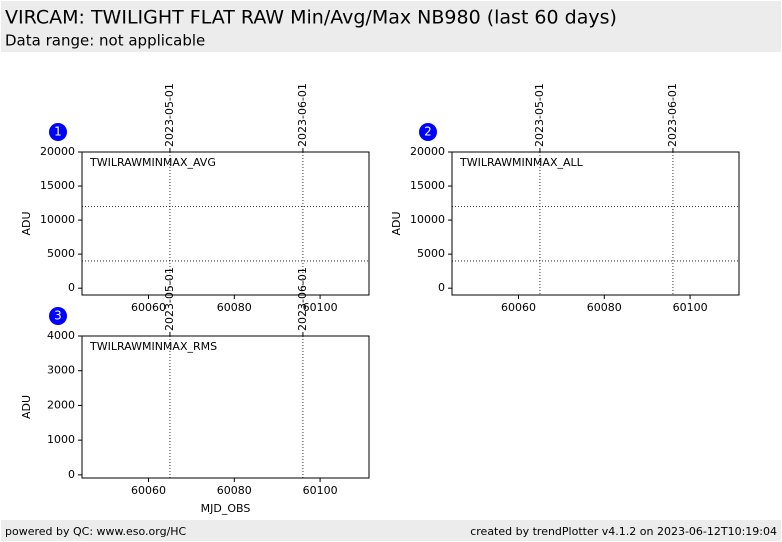  Describe the element at coordinates (61, 439) in the screenshot. I see `y-tick-label: 1000` at that location.